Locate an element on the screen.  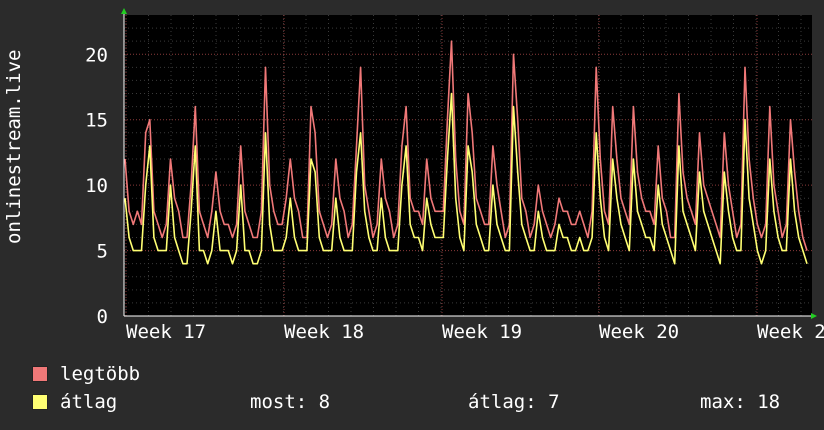
y-tick-label: 15 is located at coordinates (96, 121).